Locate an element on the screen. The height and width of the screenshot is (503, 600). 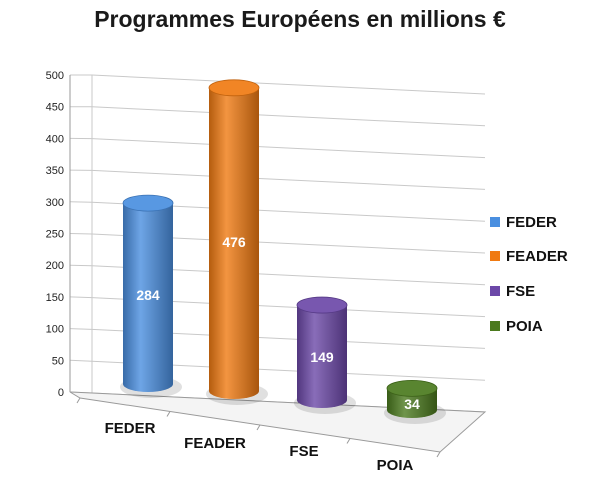
y-tick-label: 100 is located at coordinates (55, 330).